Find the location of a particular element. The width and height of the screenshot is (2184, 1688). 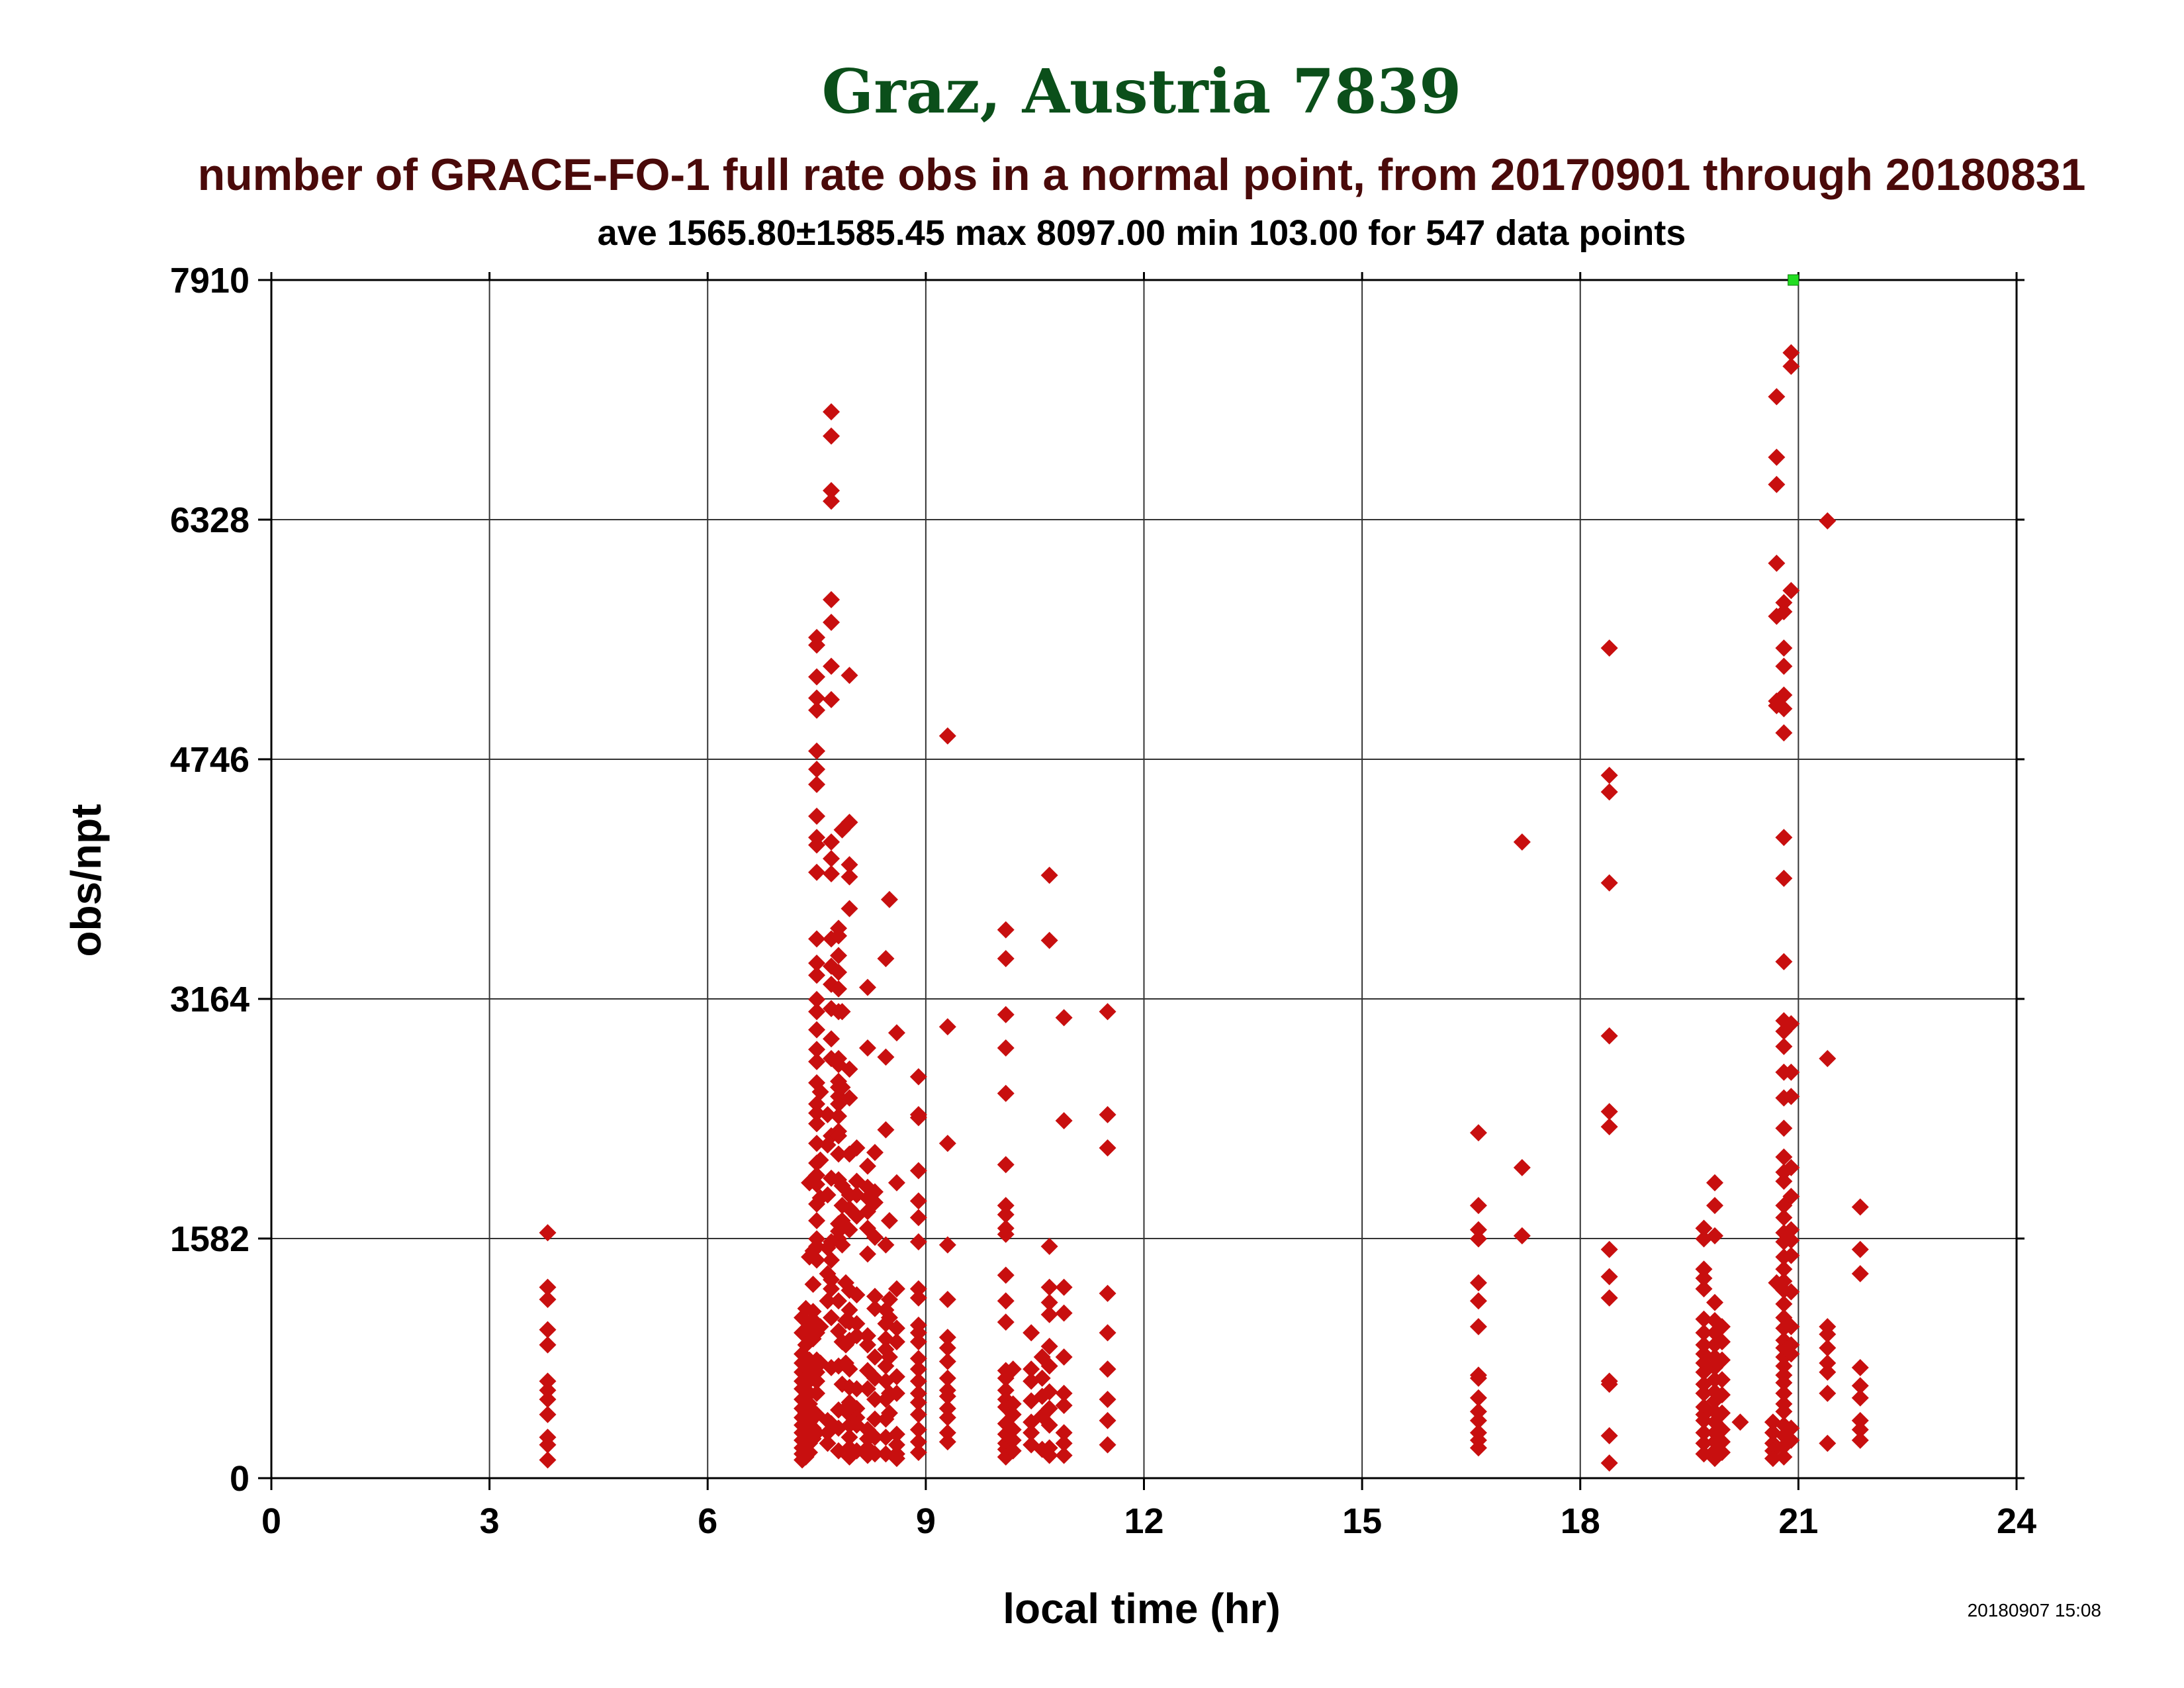

max-value-marker-group is located at coordinates (1794, 280).